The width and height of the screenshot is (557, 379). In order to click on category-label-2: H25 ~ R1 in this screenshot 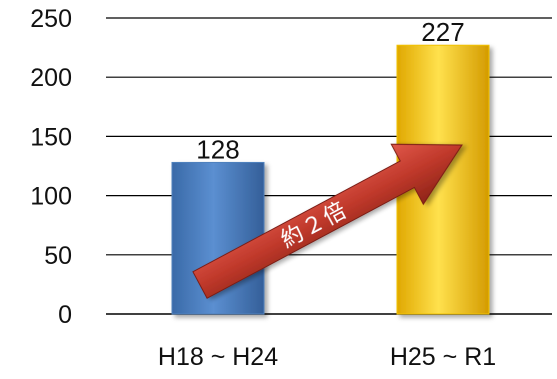, I will do `click(443, 357)`.